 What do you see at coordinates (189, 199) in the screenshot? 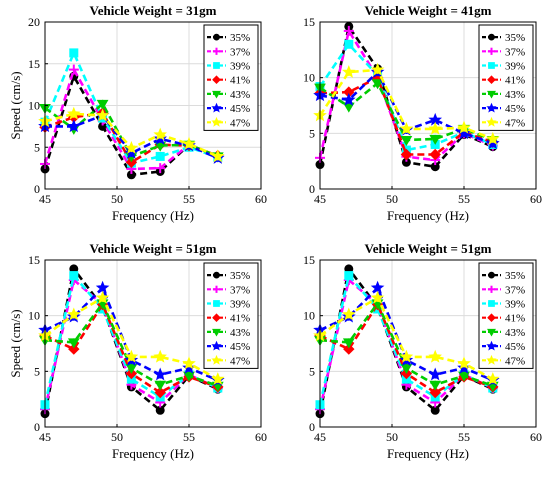
I see `x-tick-label: 55` at bounding box center [189, 199].